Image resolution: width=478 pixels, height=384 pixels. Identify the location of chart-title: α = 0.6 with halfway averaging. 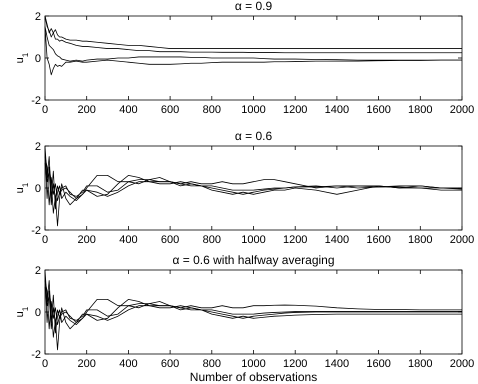
(253, 260).